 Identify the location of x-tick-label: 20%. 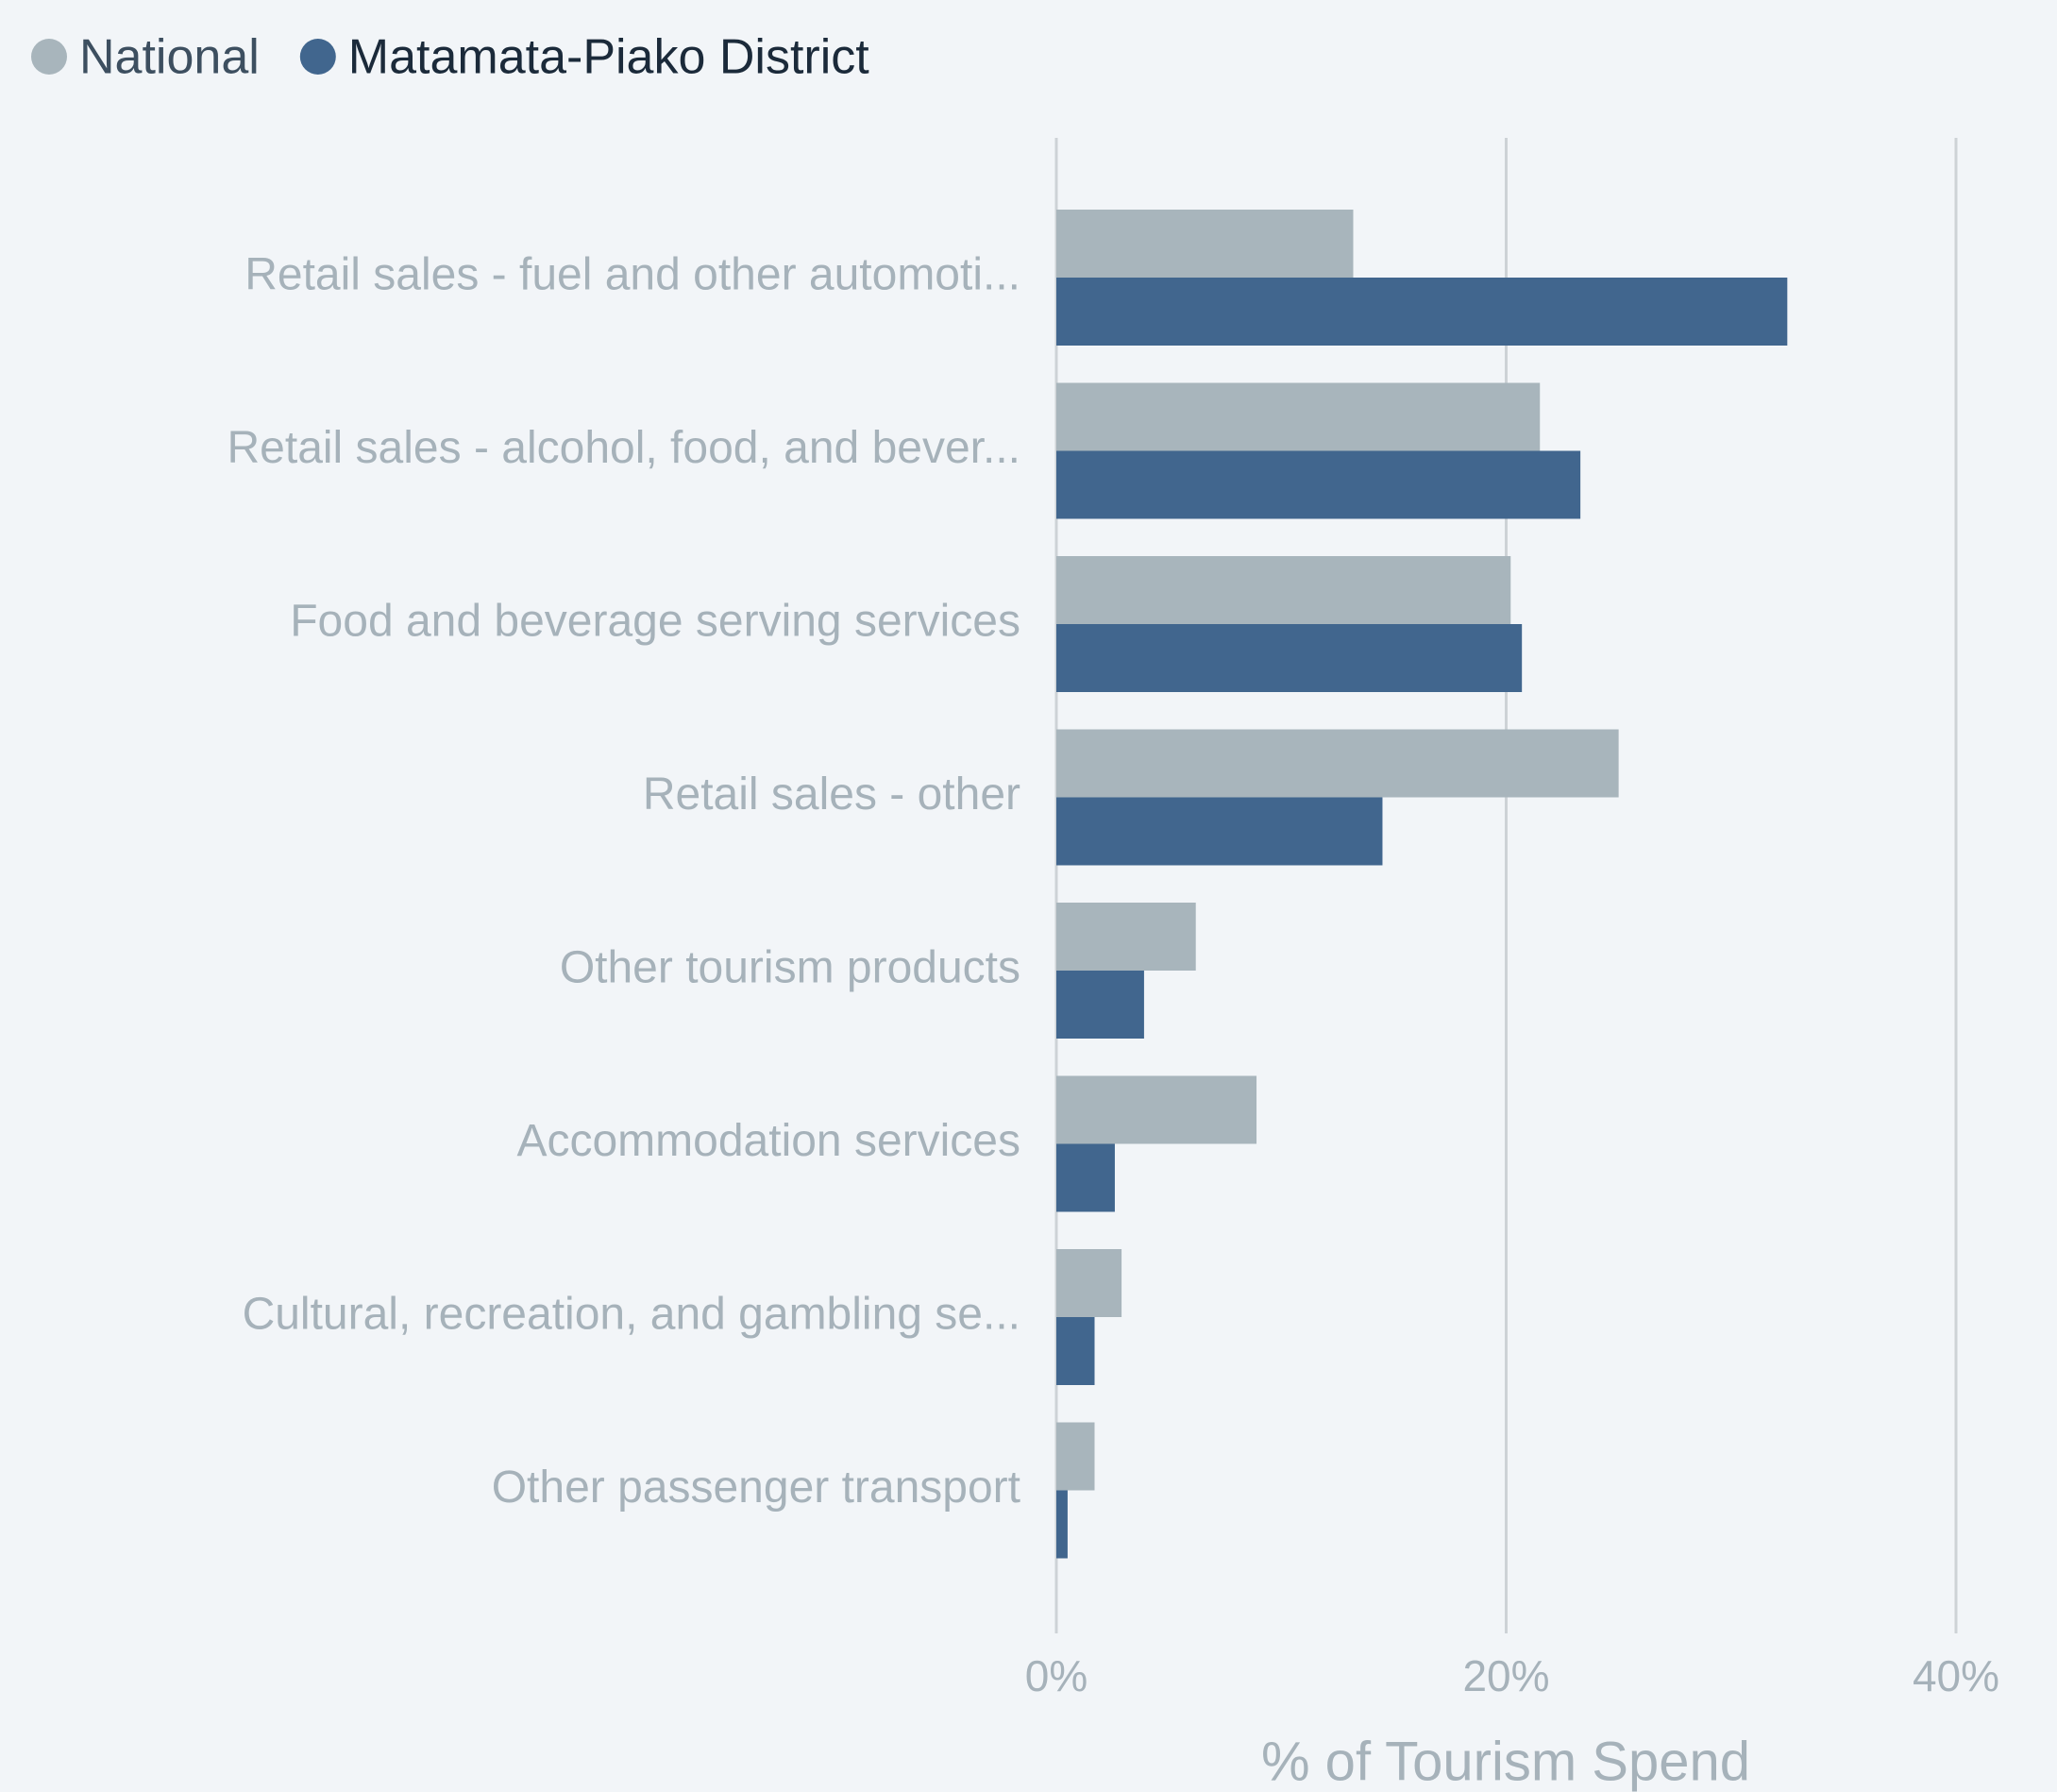
(1505, 1675).